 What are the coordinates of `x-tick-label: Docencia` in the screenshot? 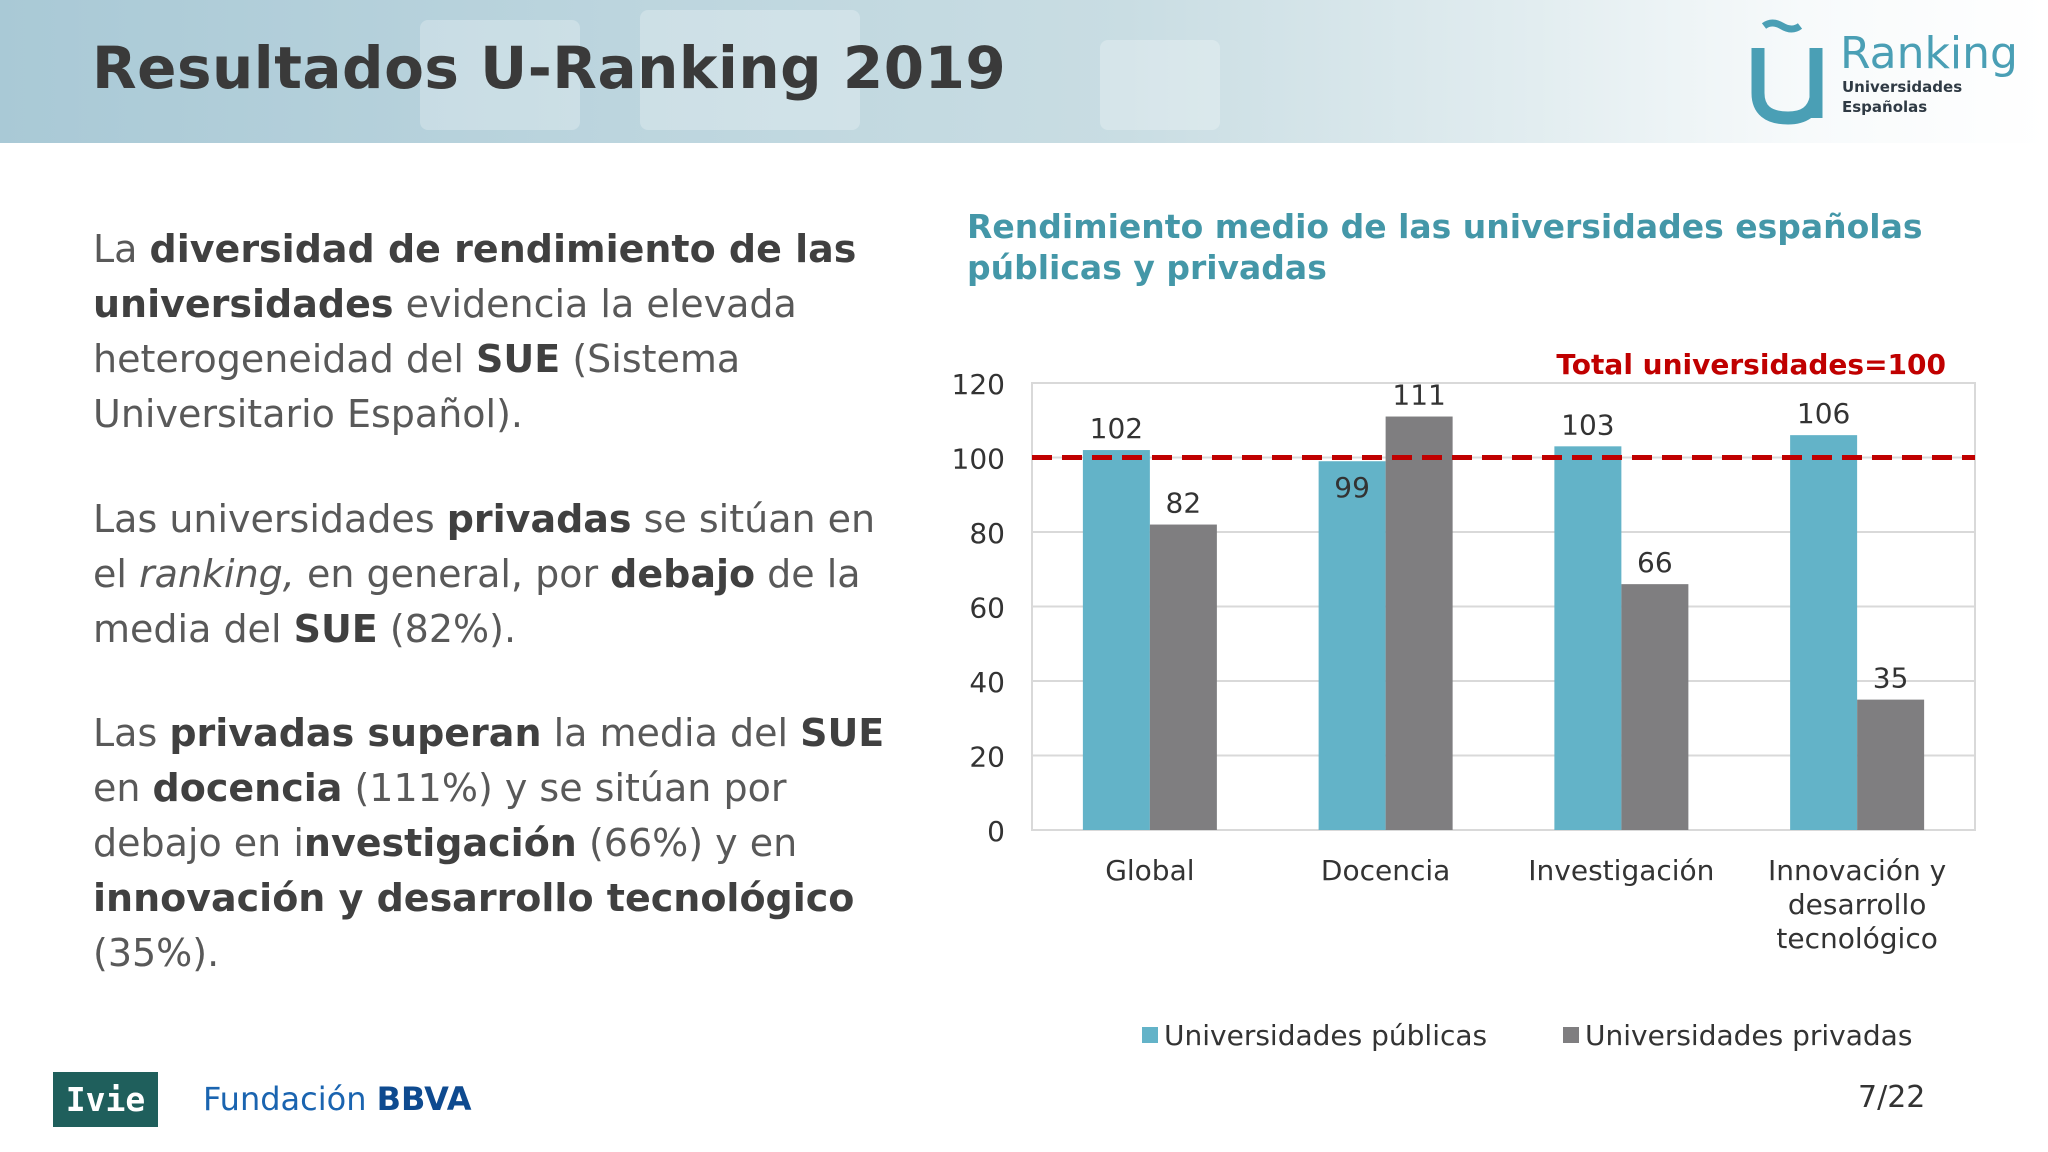 It's located at (1385, 870).